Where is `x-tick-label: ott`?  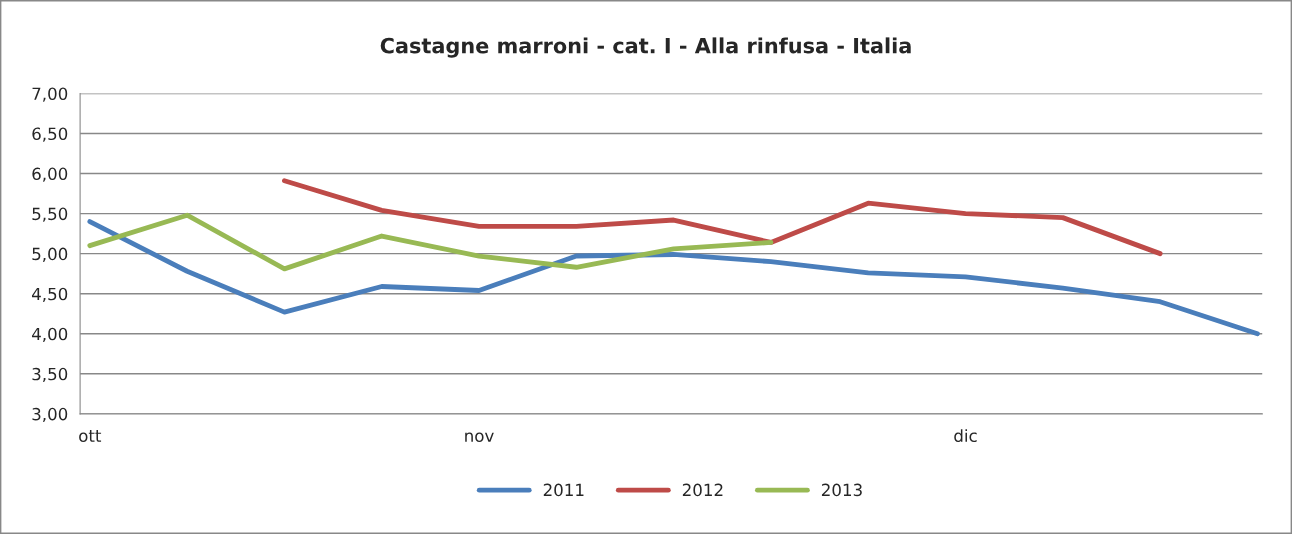 x-tick-label: ott is located at coordinates (90, 436).